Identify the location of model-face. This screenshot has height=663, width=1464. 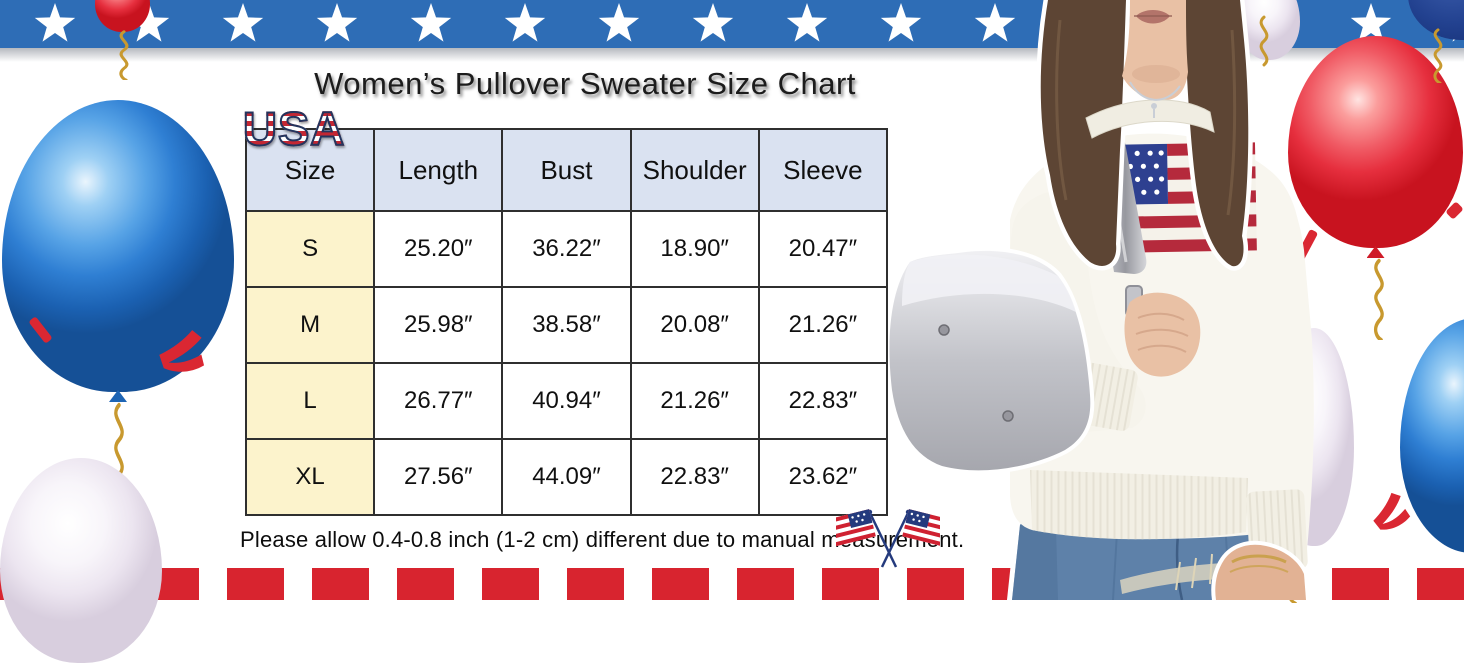
(1155, 50).